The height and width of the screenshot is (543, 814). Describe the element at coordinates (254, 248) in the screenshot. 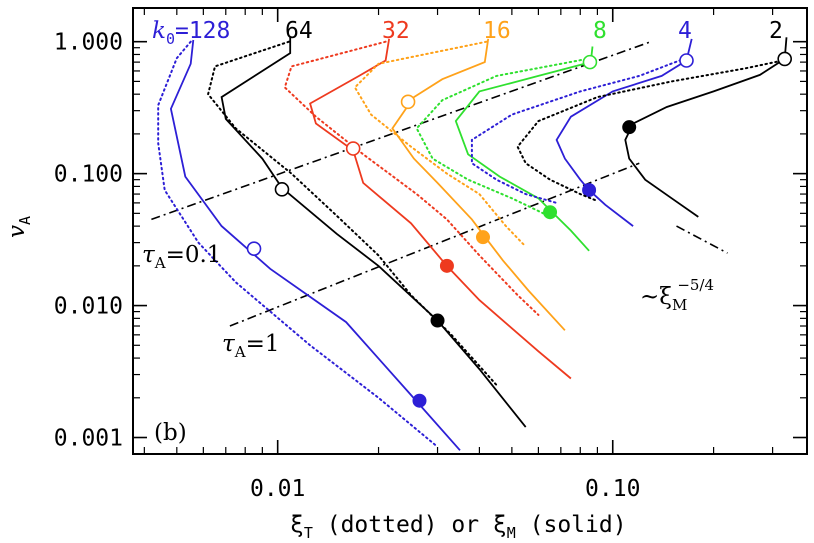

I see `series-k128-open-marker` at that location.